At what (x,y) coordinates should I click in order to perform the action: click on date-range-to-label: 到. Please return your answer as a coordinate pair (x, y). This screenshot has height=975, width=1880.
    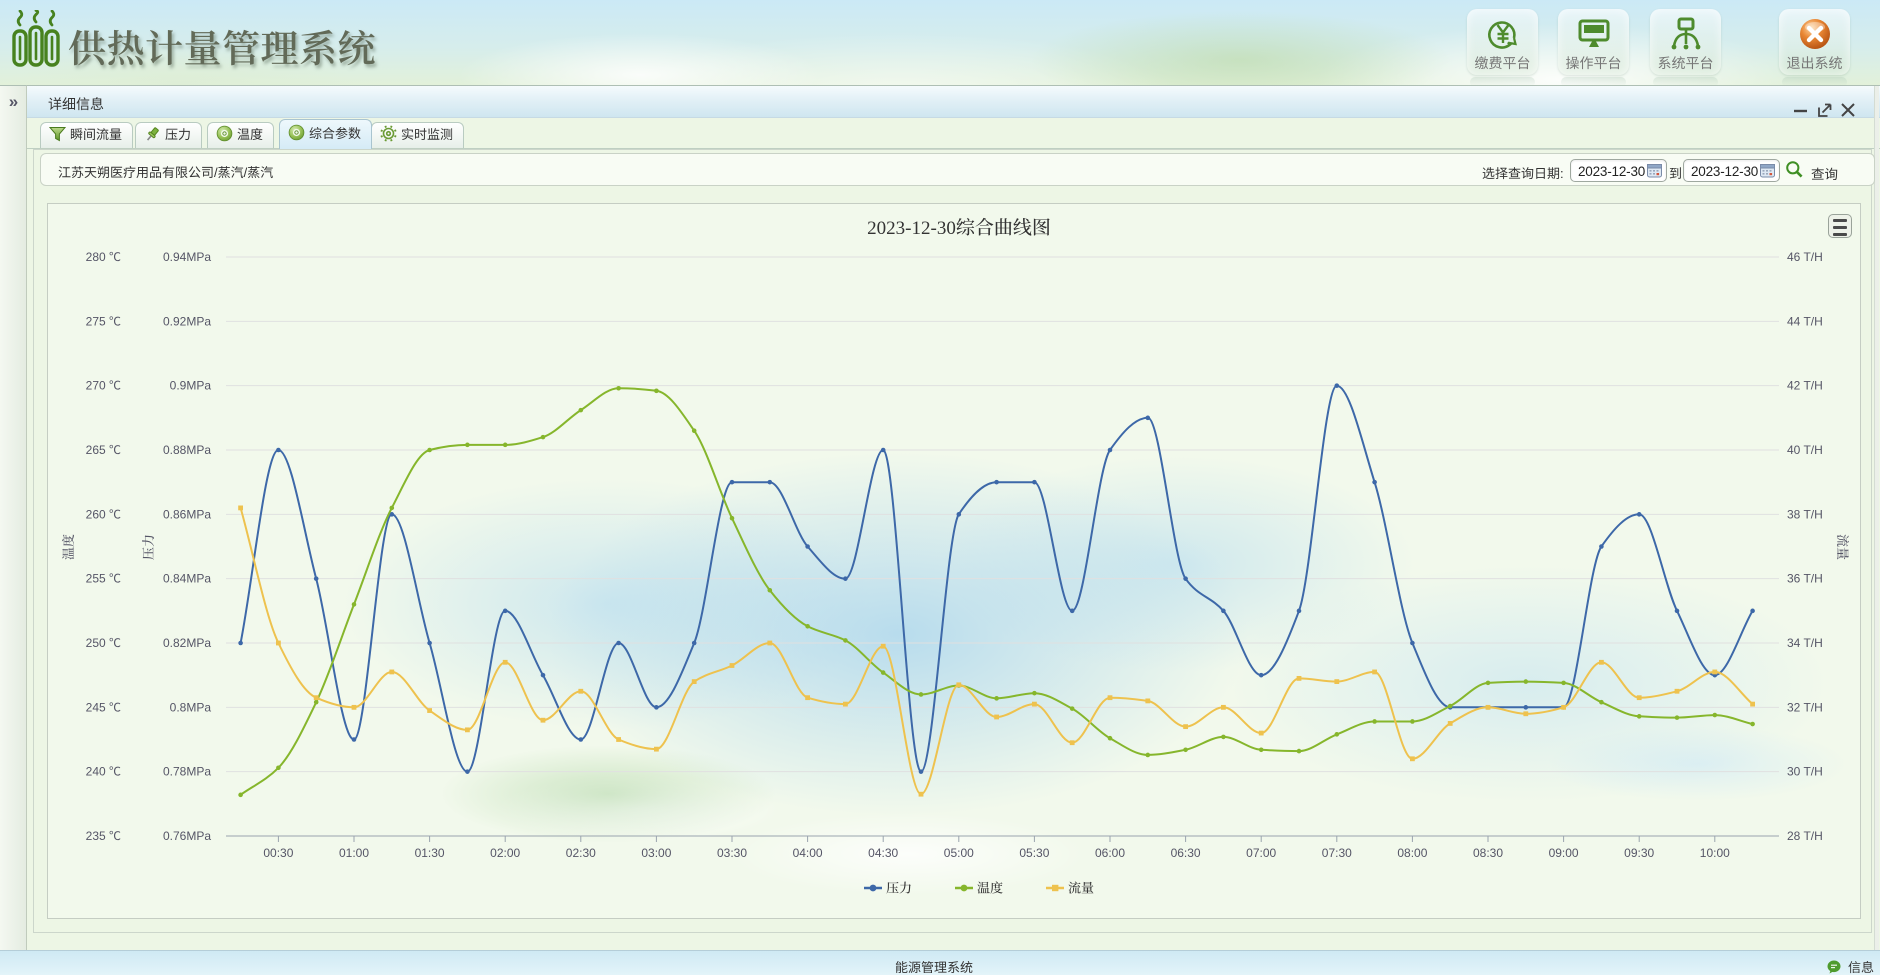
    Looking at the image, I should click on (1676, 173).